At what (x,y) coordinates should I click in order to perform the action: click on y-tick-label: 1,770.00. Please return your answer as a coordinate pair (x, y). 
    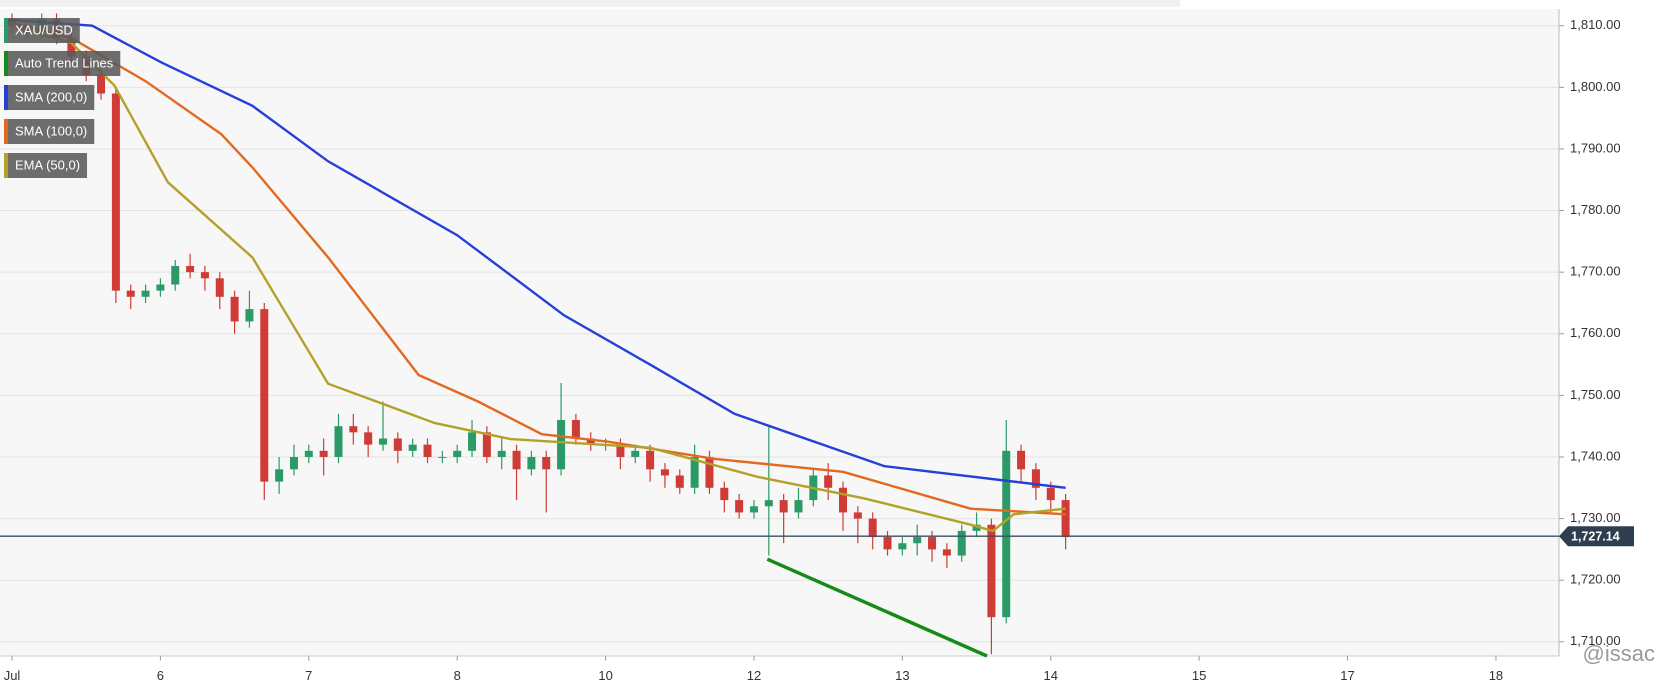
    Looking at the image, I should click on (1595, 271).